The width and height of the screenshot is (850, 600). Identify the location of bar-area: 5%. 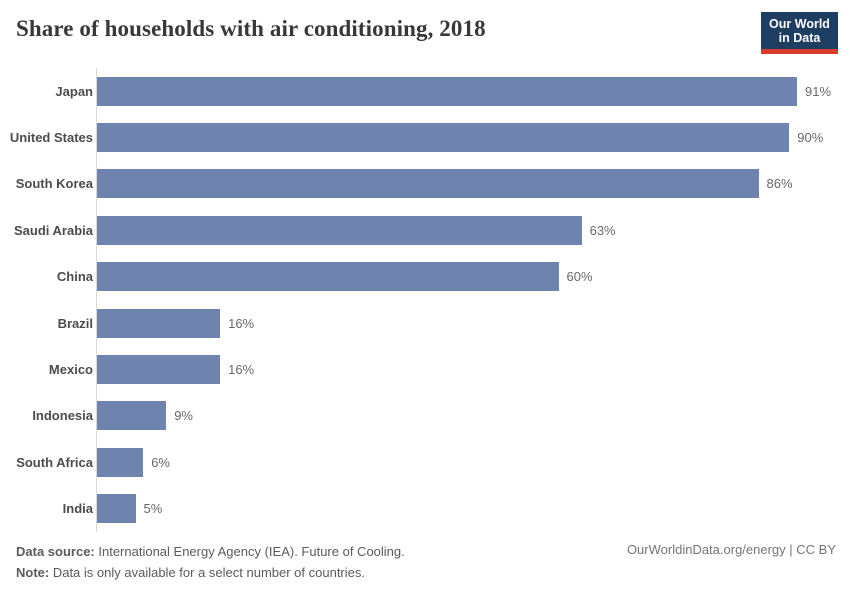
(473, 508).